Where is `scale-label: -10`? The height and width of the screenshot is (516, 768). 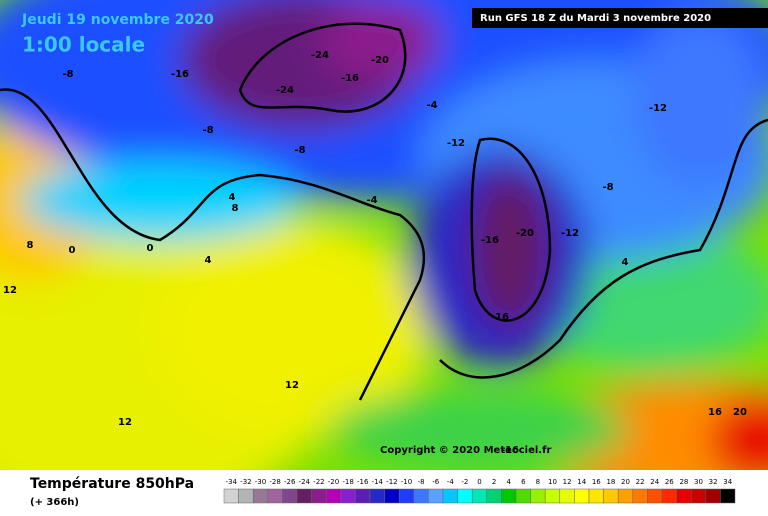 scale-label: -10 is located at coordinates (406, 482).